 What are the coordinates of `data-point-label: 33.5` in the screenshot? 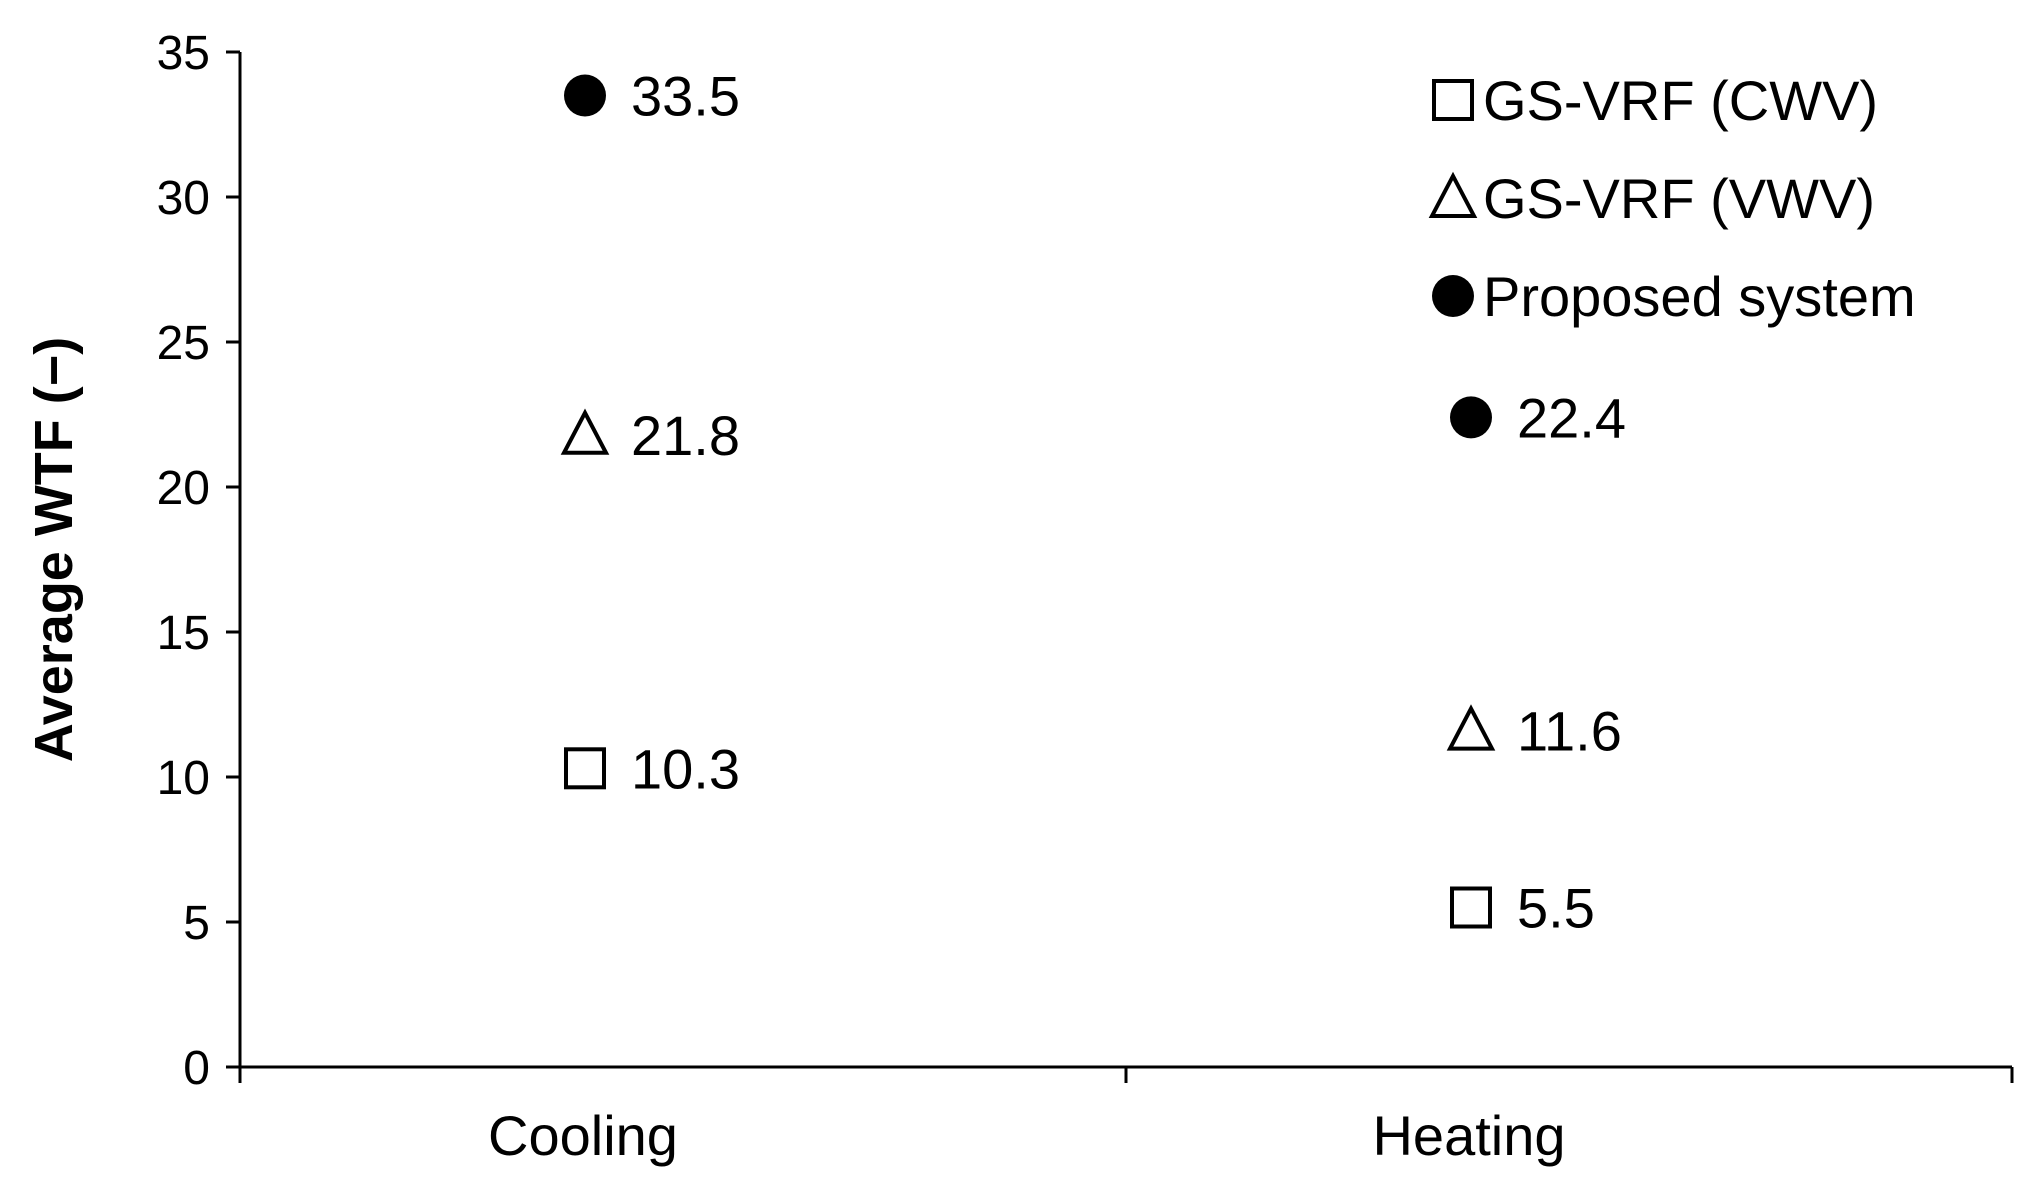 It's located at (685, 96).